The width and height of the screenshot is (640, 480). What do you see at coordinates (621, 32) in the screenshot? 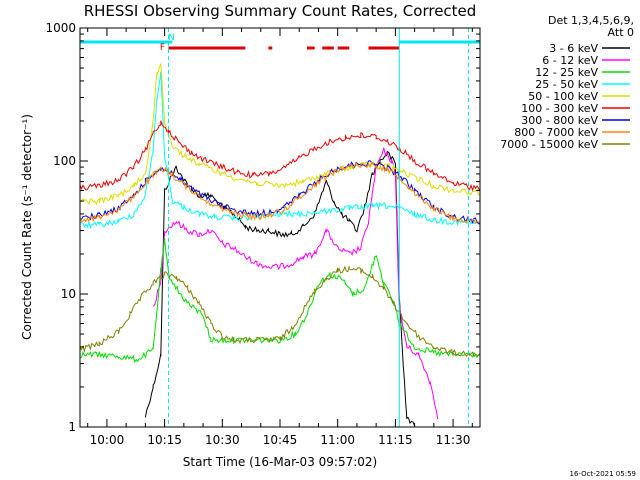
I see `legend-title-line-2: Att 0` at bounding box center [621, 32].